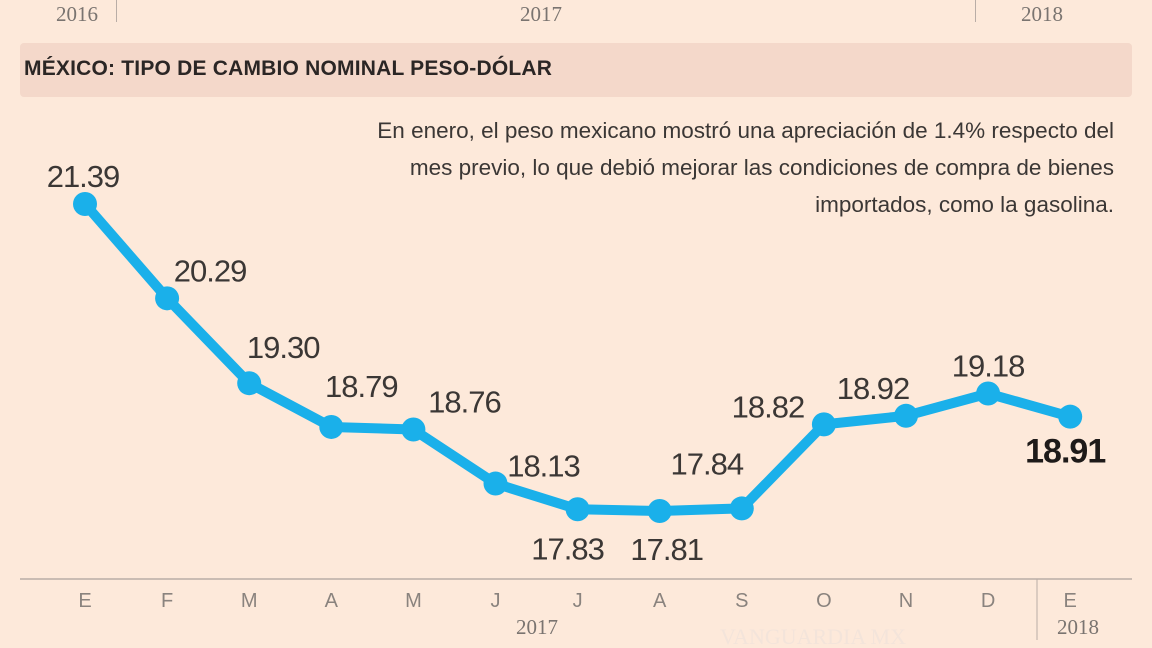  What do you see at coordinates (824, 601) in the screenshot?
I see `x-tick-label: O` at bounding box center [824, 601].